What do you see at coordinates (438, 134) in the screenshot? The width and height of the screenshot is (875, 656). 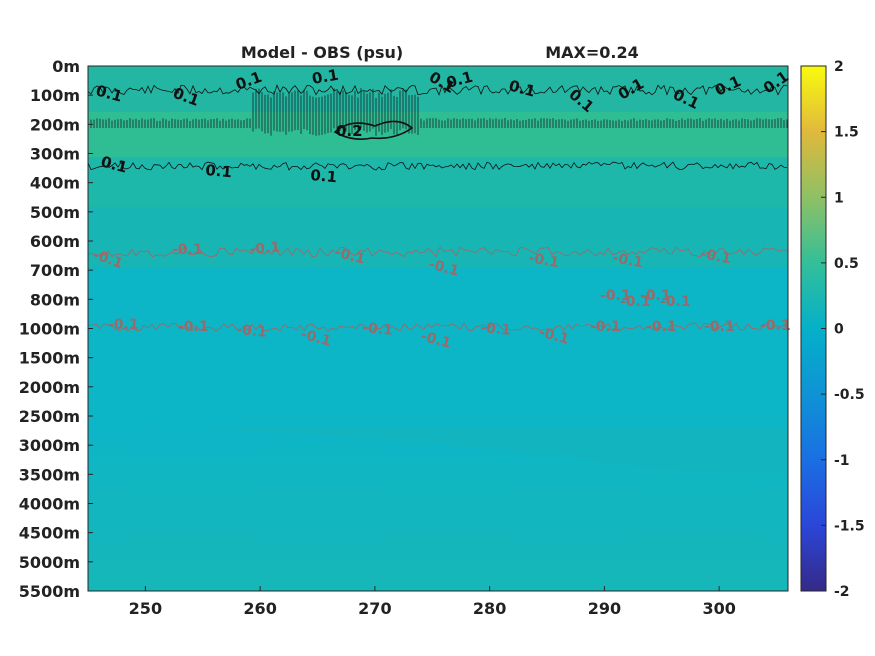 I see `field-layer-200m` at bounding box center [438, 134].